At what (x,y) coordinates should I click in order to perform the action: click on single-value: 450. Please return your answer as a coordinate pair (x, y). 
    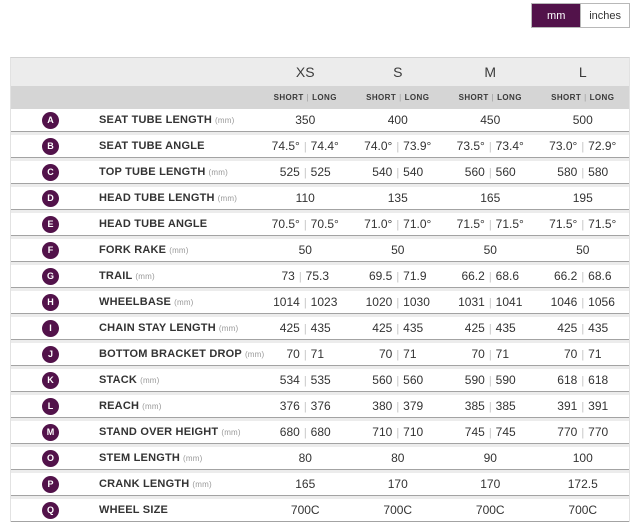
    Looking at the image, I should click on (490, 120).